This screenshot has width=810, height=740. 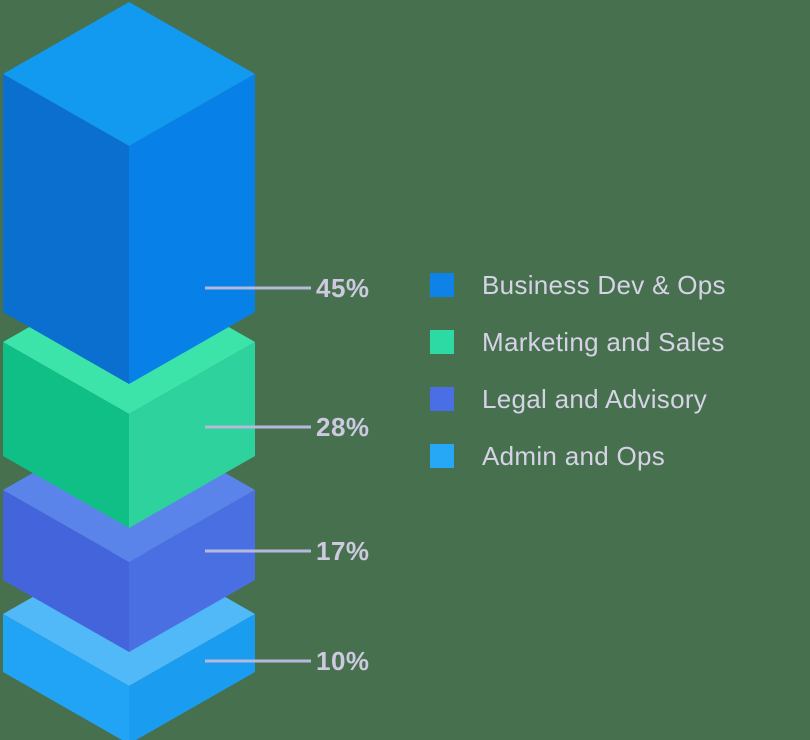 I want to click on legend-item-legal-advisory: Legal and Advisory, so click(x=578, y=399).